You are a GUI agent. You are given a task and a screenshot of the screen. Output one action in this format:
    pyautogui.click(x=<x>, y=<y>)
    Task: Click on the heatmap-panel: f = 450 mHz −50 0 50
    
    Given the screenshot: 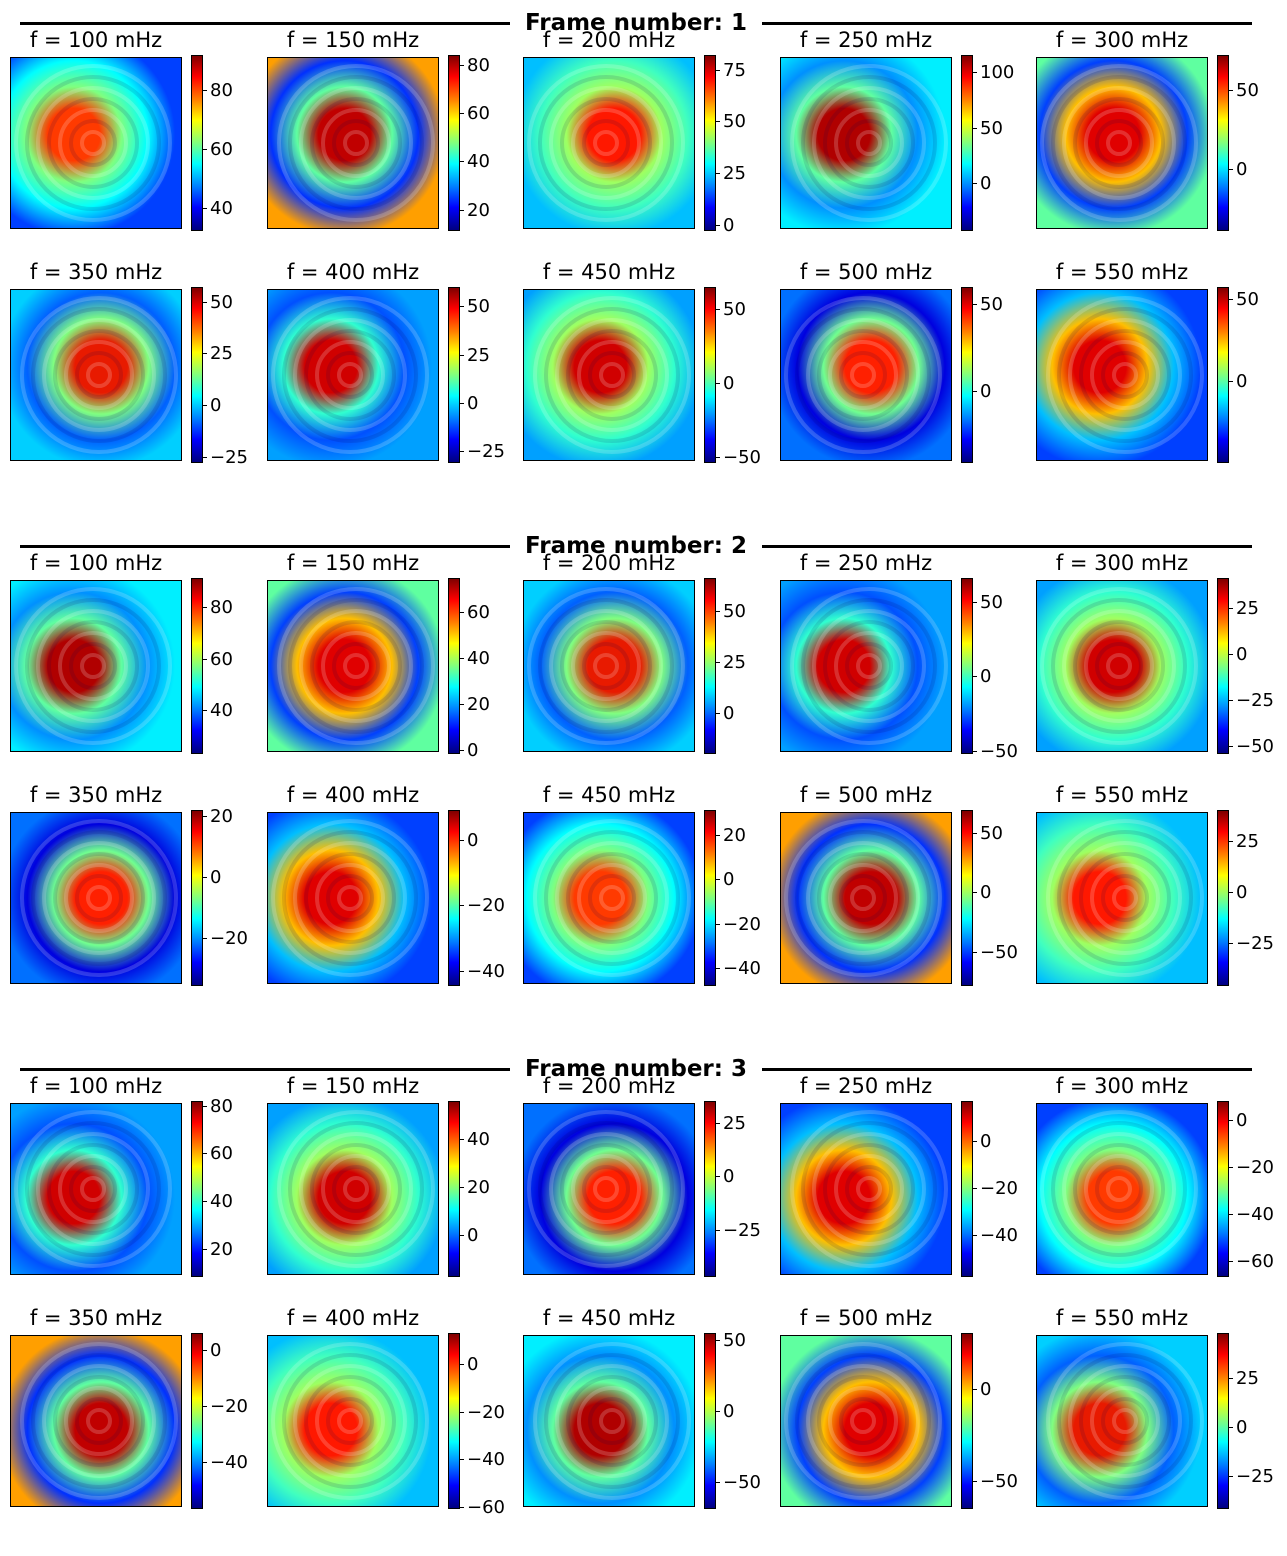 What is the action you would take?
    pyautogui.click(x=648, y=1410)
    